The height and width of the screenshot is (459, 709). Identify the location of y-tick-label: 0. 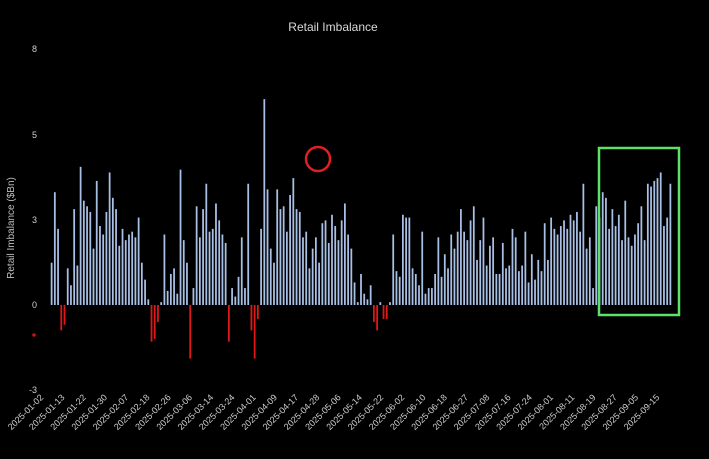
(34, 305).